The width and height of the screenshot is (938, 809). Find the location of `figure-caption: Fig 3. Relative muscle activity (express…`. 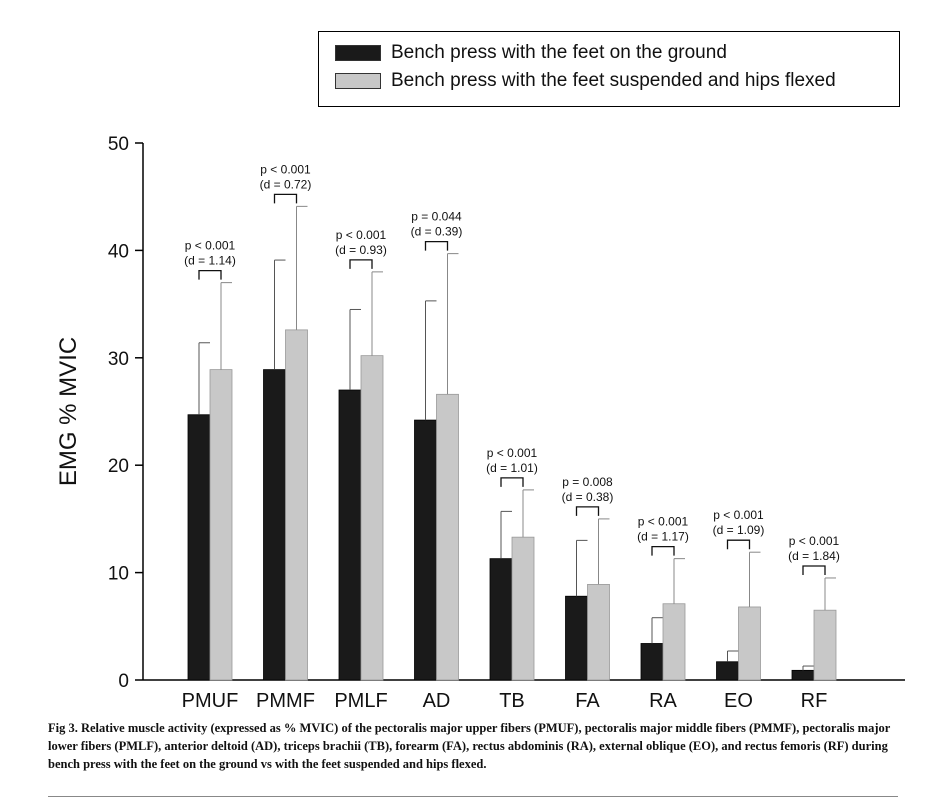

figure-caption: Fig 3. Relative muscle activity (express… is located at coordinates (472, 746).